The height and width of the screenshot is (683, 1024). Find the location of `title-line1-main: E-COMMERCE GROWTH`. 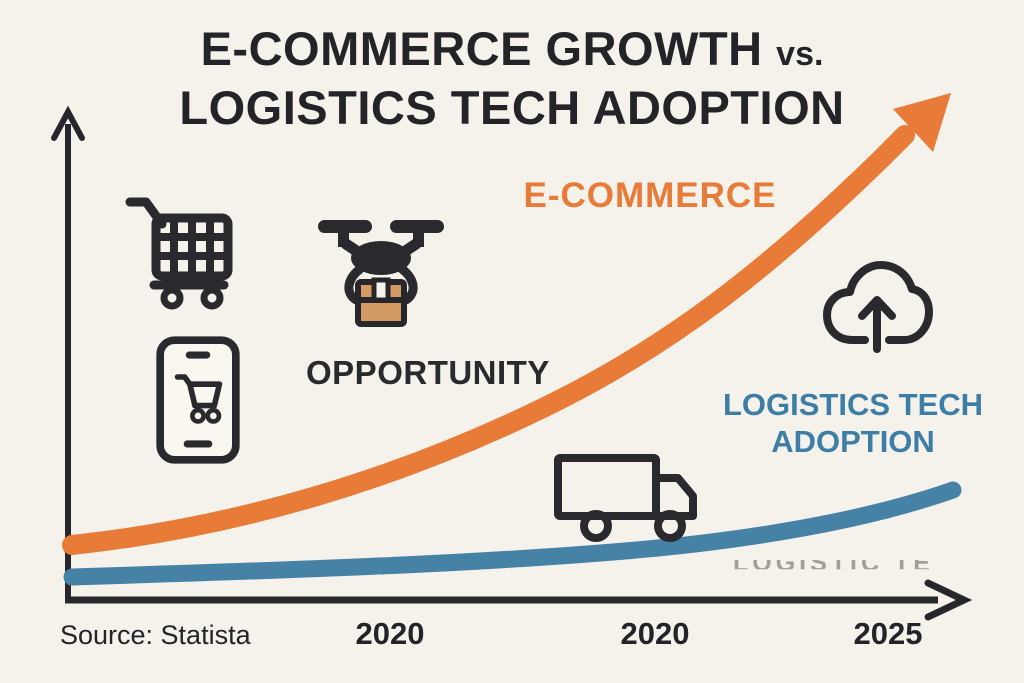

title-line1-main: E-COMMERCE GROWTH is located at coordinates (488, 48).